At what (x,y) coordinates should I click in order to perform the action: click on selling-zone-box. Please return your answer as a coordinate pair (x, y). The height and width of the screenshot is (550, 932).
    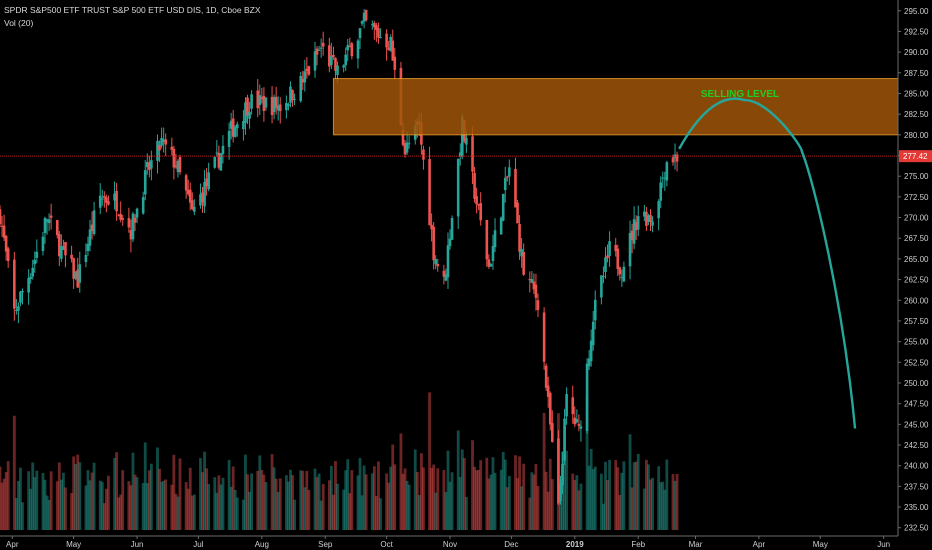
    Looking at the image, I should click on (615, 107).